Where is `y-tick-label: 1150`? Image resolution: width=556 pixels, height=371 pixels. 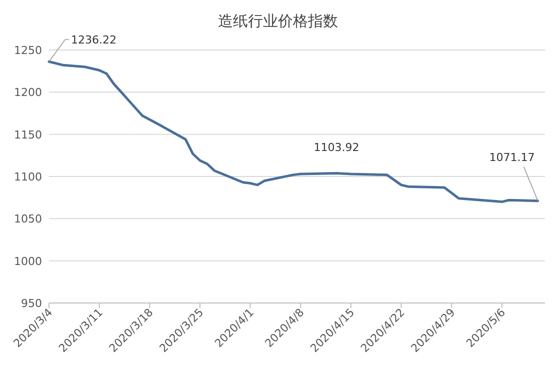 y-tick-label: 1150 is located at coordinates (28, 135).